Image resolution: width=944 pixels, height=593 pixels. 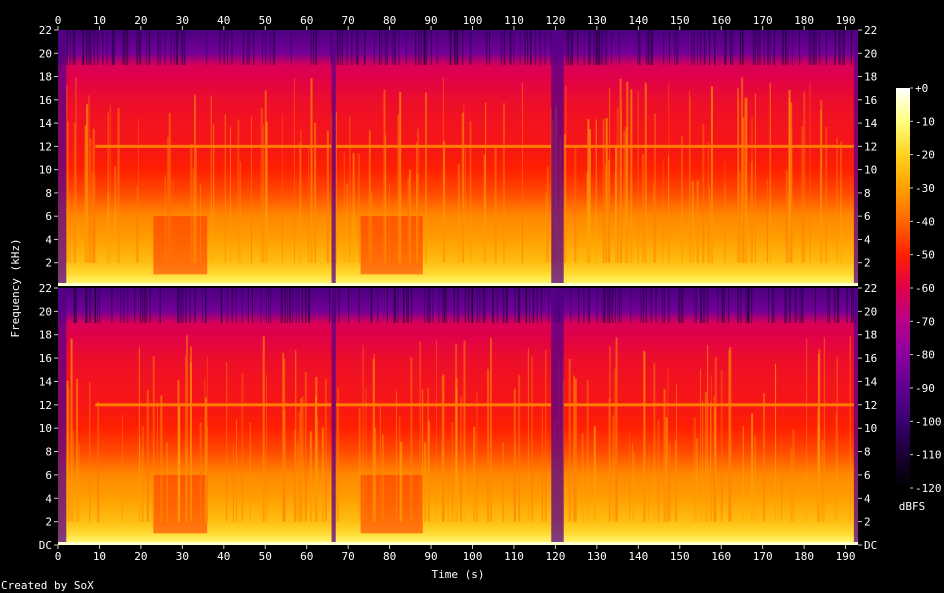 I want to click on x-tick-label-top: 120, so click(x=555, y=20).